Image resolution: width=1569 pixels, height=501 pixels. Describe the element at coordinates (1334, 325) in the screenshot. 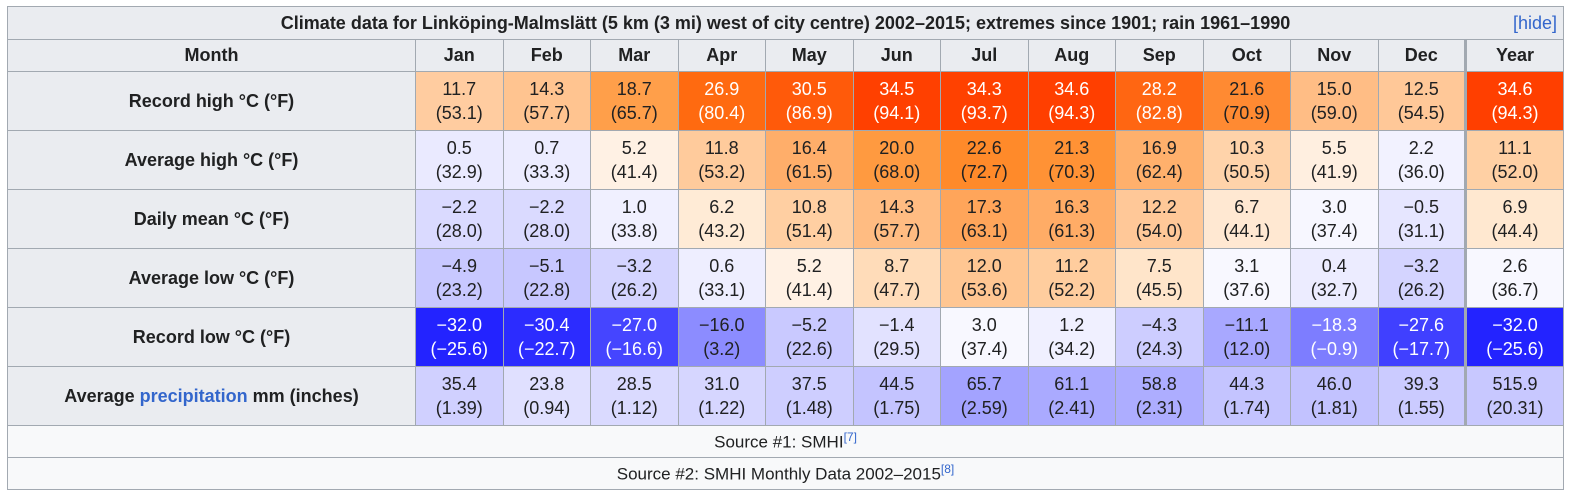

I see `value-primary: −18.3` at that location.